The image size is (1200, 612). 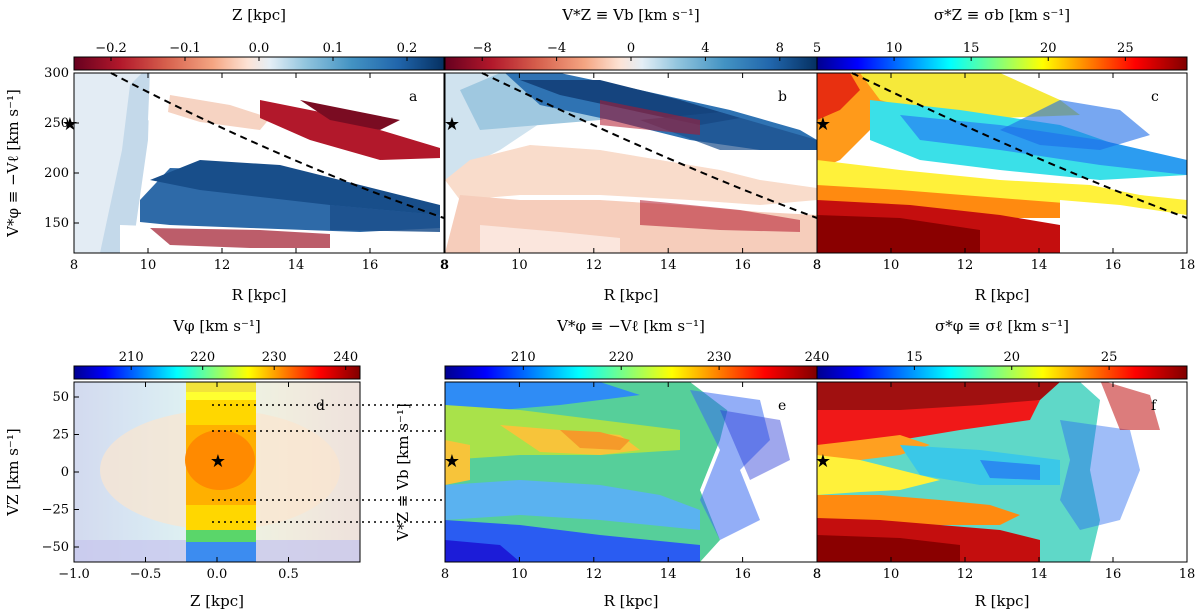 What do you see at coordinates (780, 48) in the screenshot?
I see `colorbar-b-tick-label: 8` at bounding box center [780, 48].